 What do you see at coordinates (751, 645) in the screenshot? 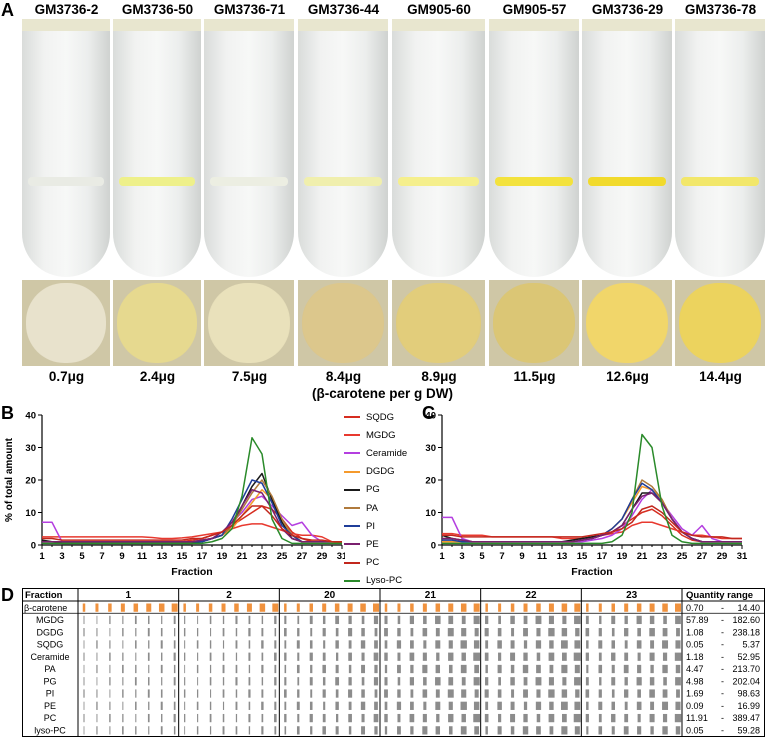
I see `quantity-max: 5.37` at bounding box center [751, 645].